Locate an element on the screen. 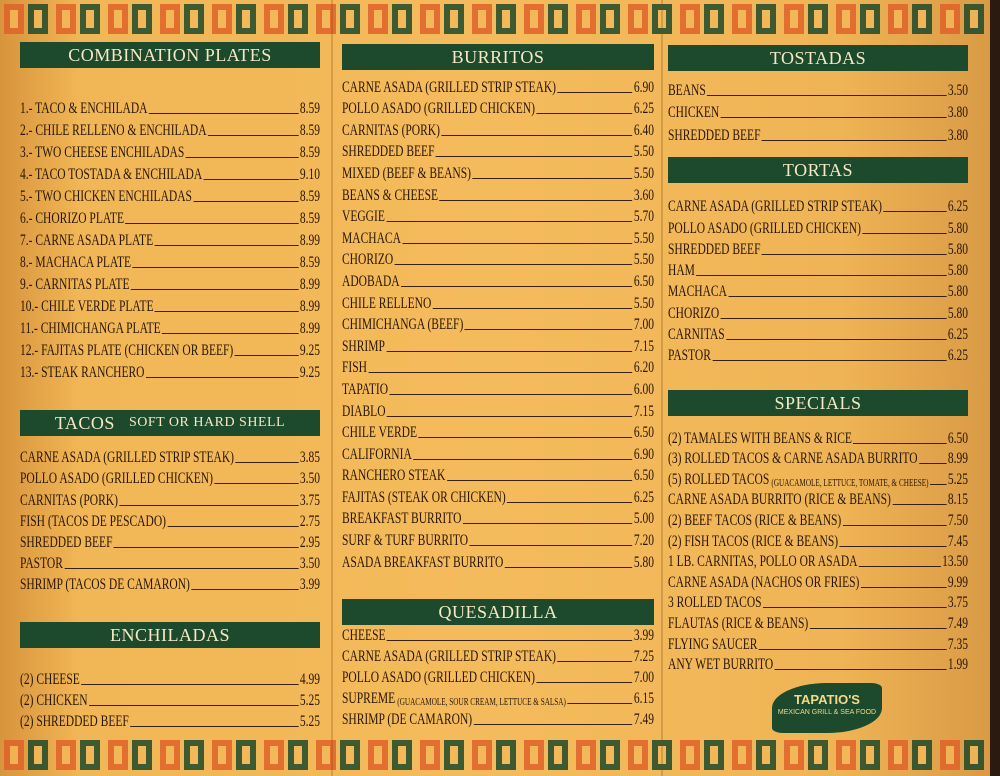 This screenshot has height=776, width=1000. item-name: 4.- TACO TOSTADA & ENCHILADA is located at coordinates (111, 174).